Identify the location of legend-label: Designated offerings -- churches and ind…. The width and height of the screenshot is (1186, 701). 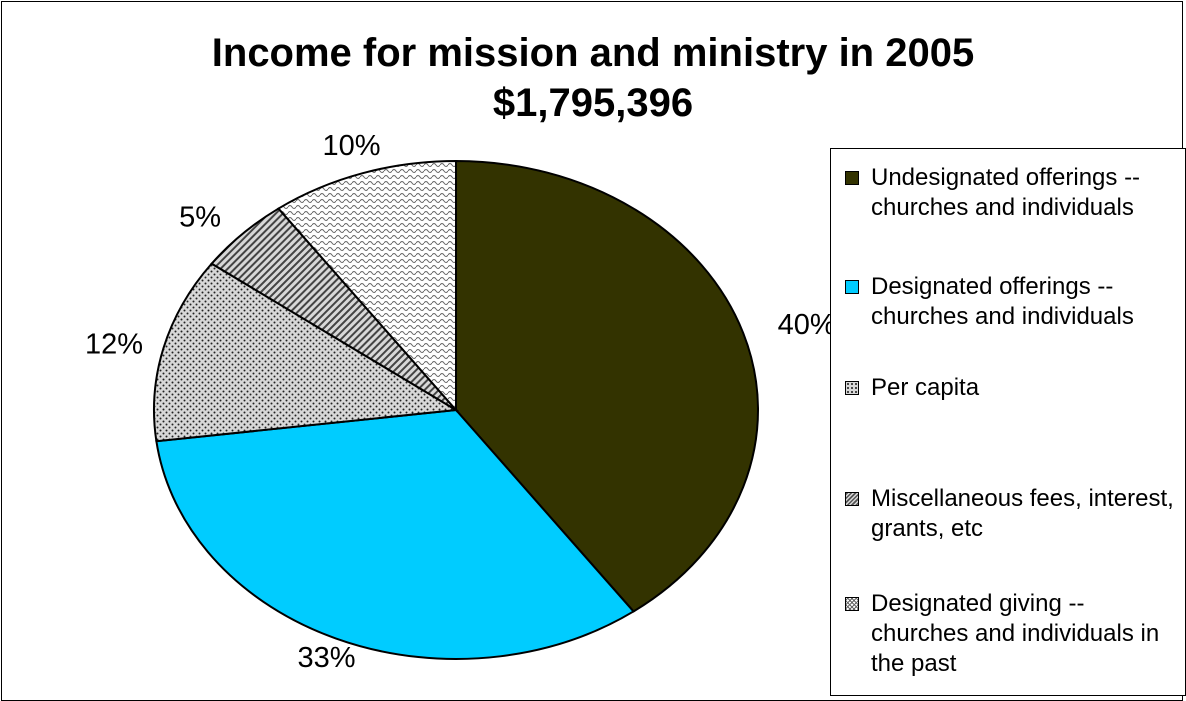
(1002, 301).